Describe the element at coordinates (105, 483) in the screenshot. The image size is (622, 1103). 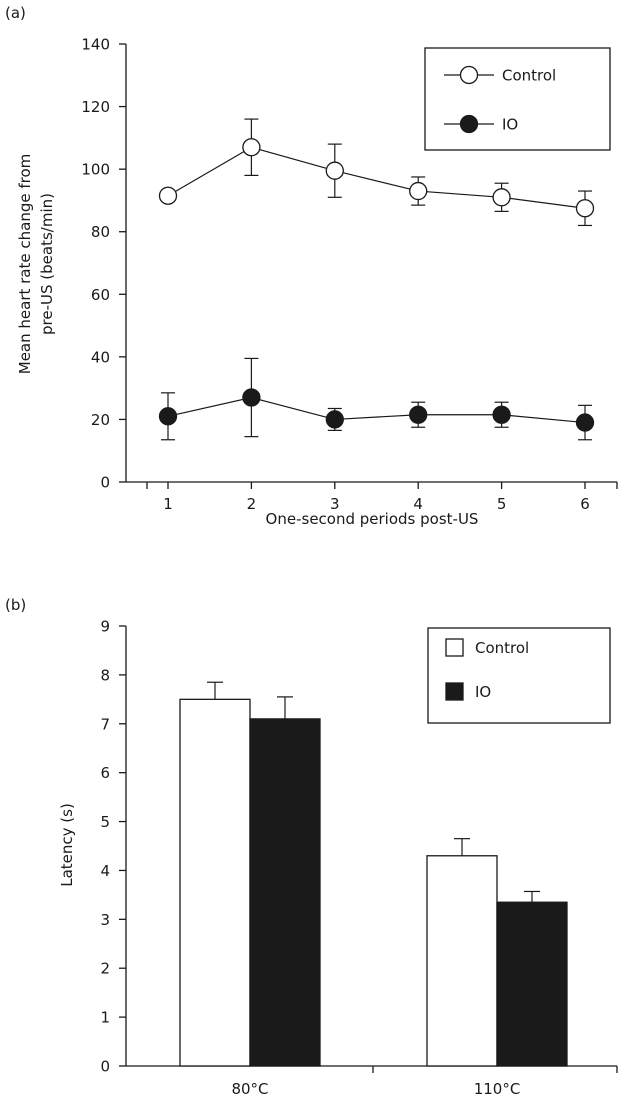
I see `panel-a-y-tick-label: 0` at that location.